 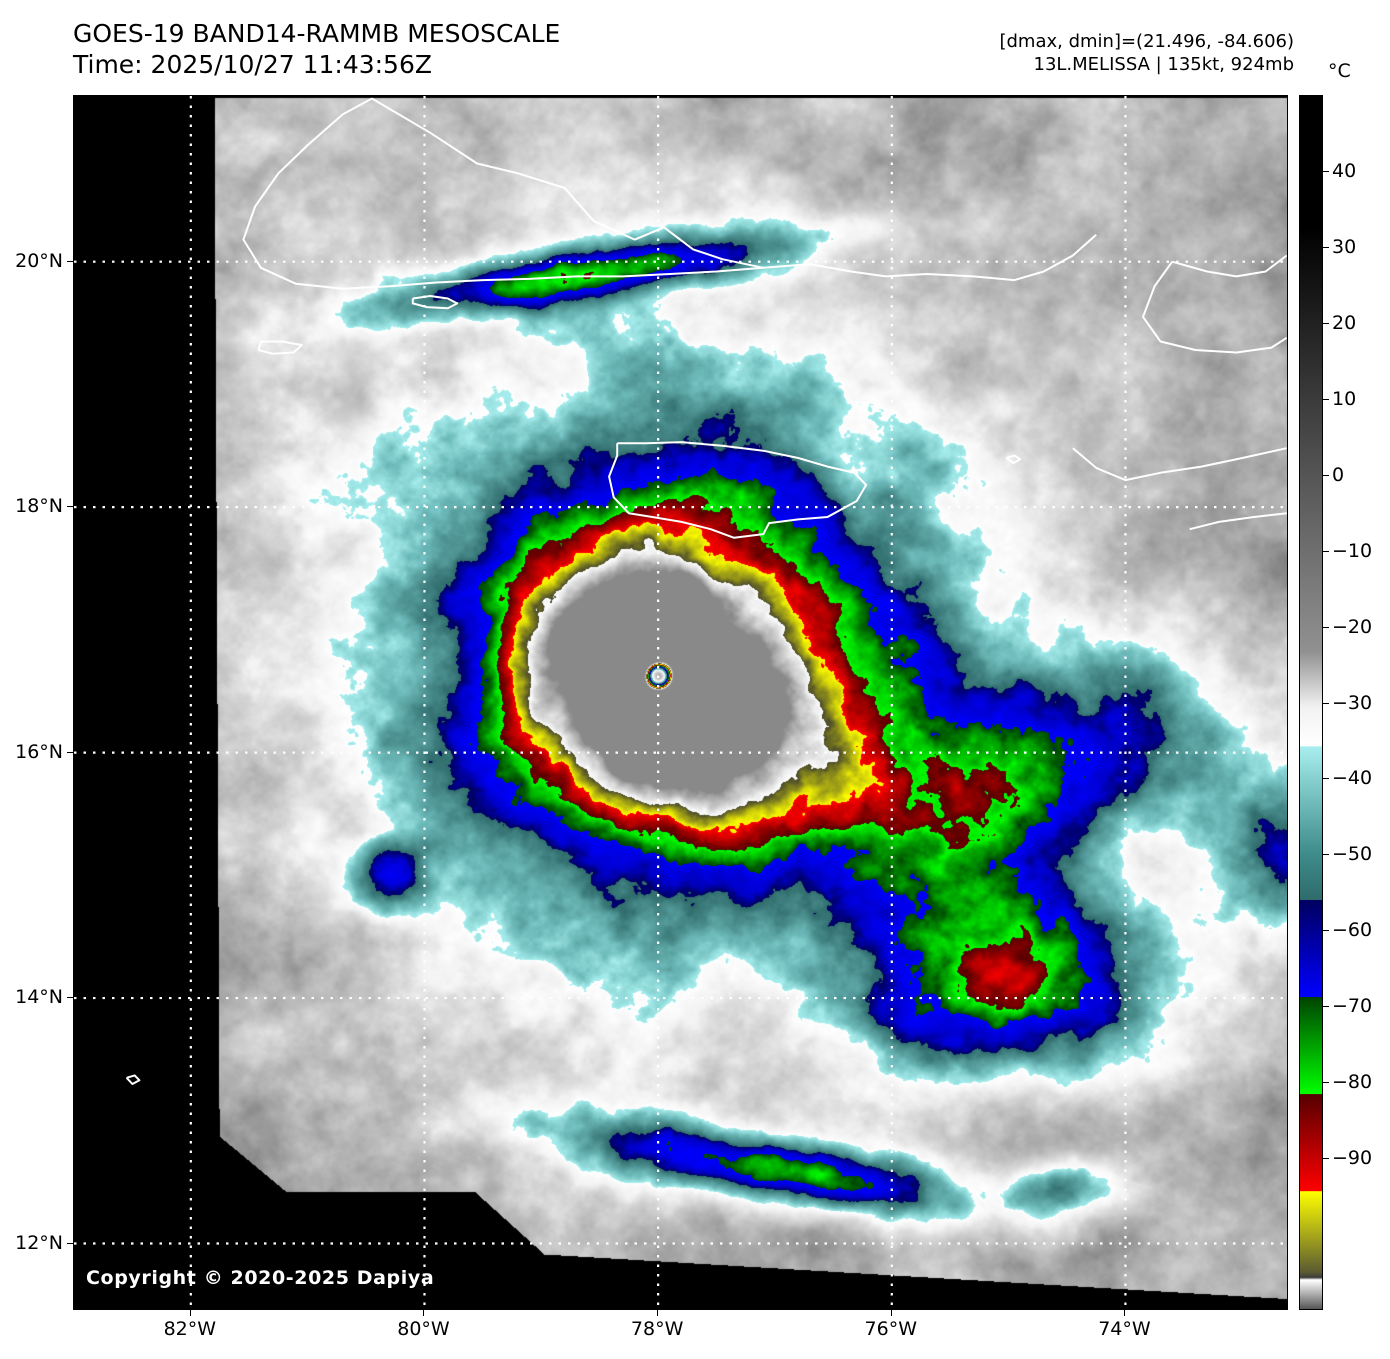 What do you see at coordinates (39, 506) in the screenshot?
I see `lat-tick-label-1: 18°N` at bounding box center [39, 506].